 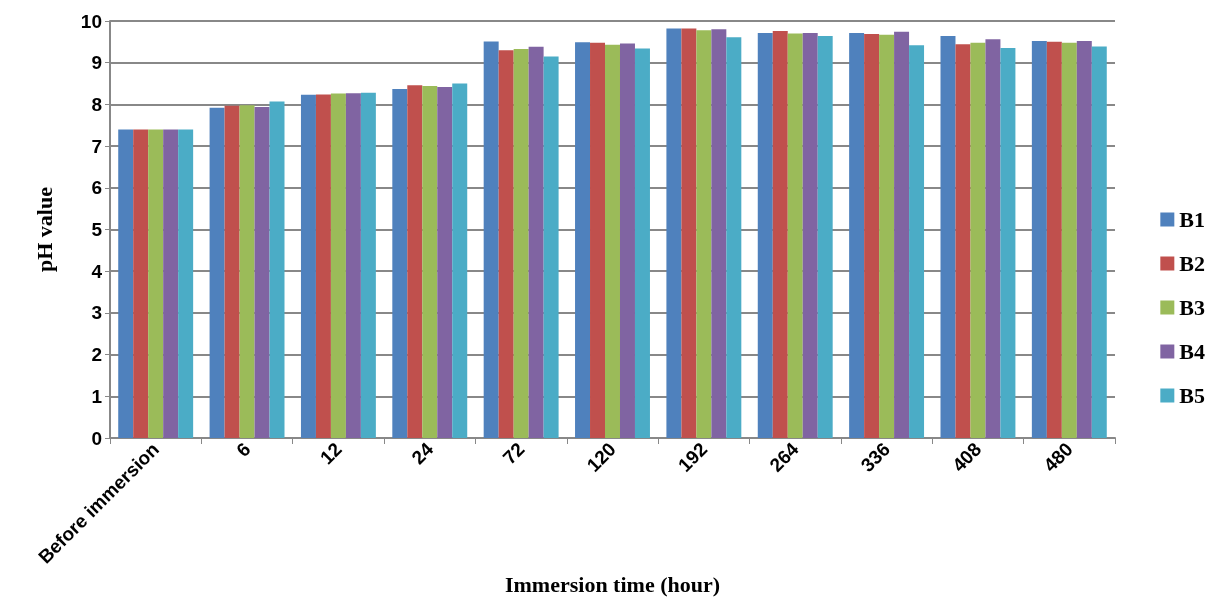 I want to click on y-tick-label: 2, so click(x=96, y=355).